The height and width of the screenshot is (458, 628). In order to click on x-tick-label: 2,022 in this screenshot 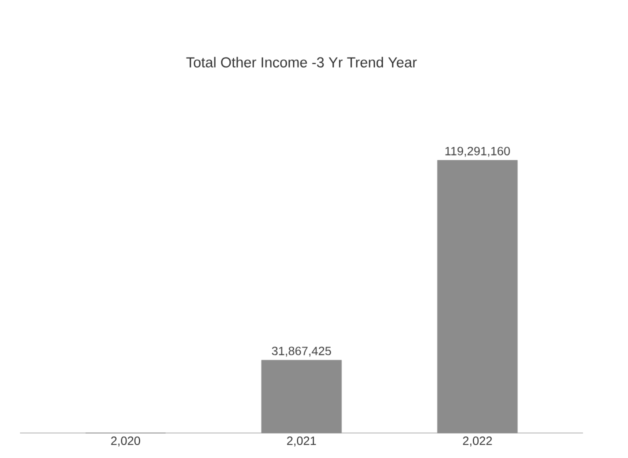, I will do `click(477, 441)`.